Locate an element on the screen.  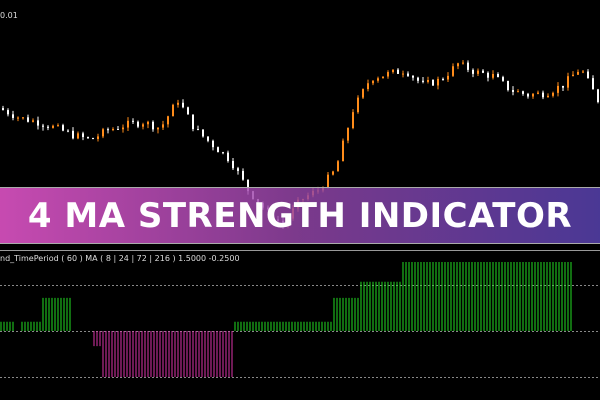
banner-title: 4 MA STRENGTH INDICATOR is located at coordinates (300, 215).